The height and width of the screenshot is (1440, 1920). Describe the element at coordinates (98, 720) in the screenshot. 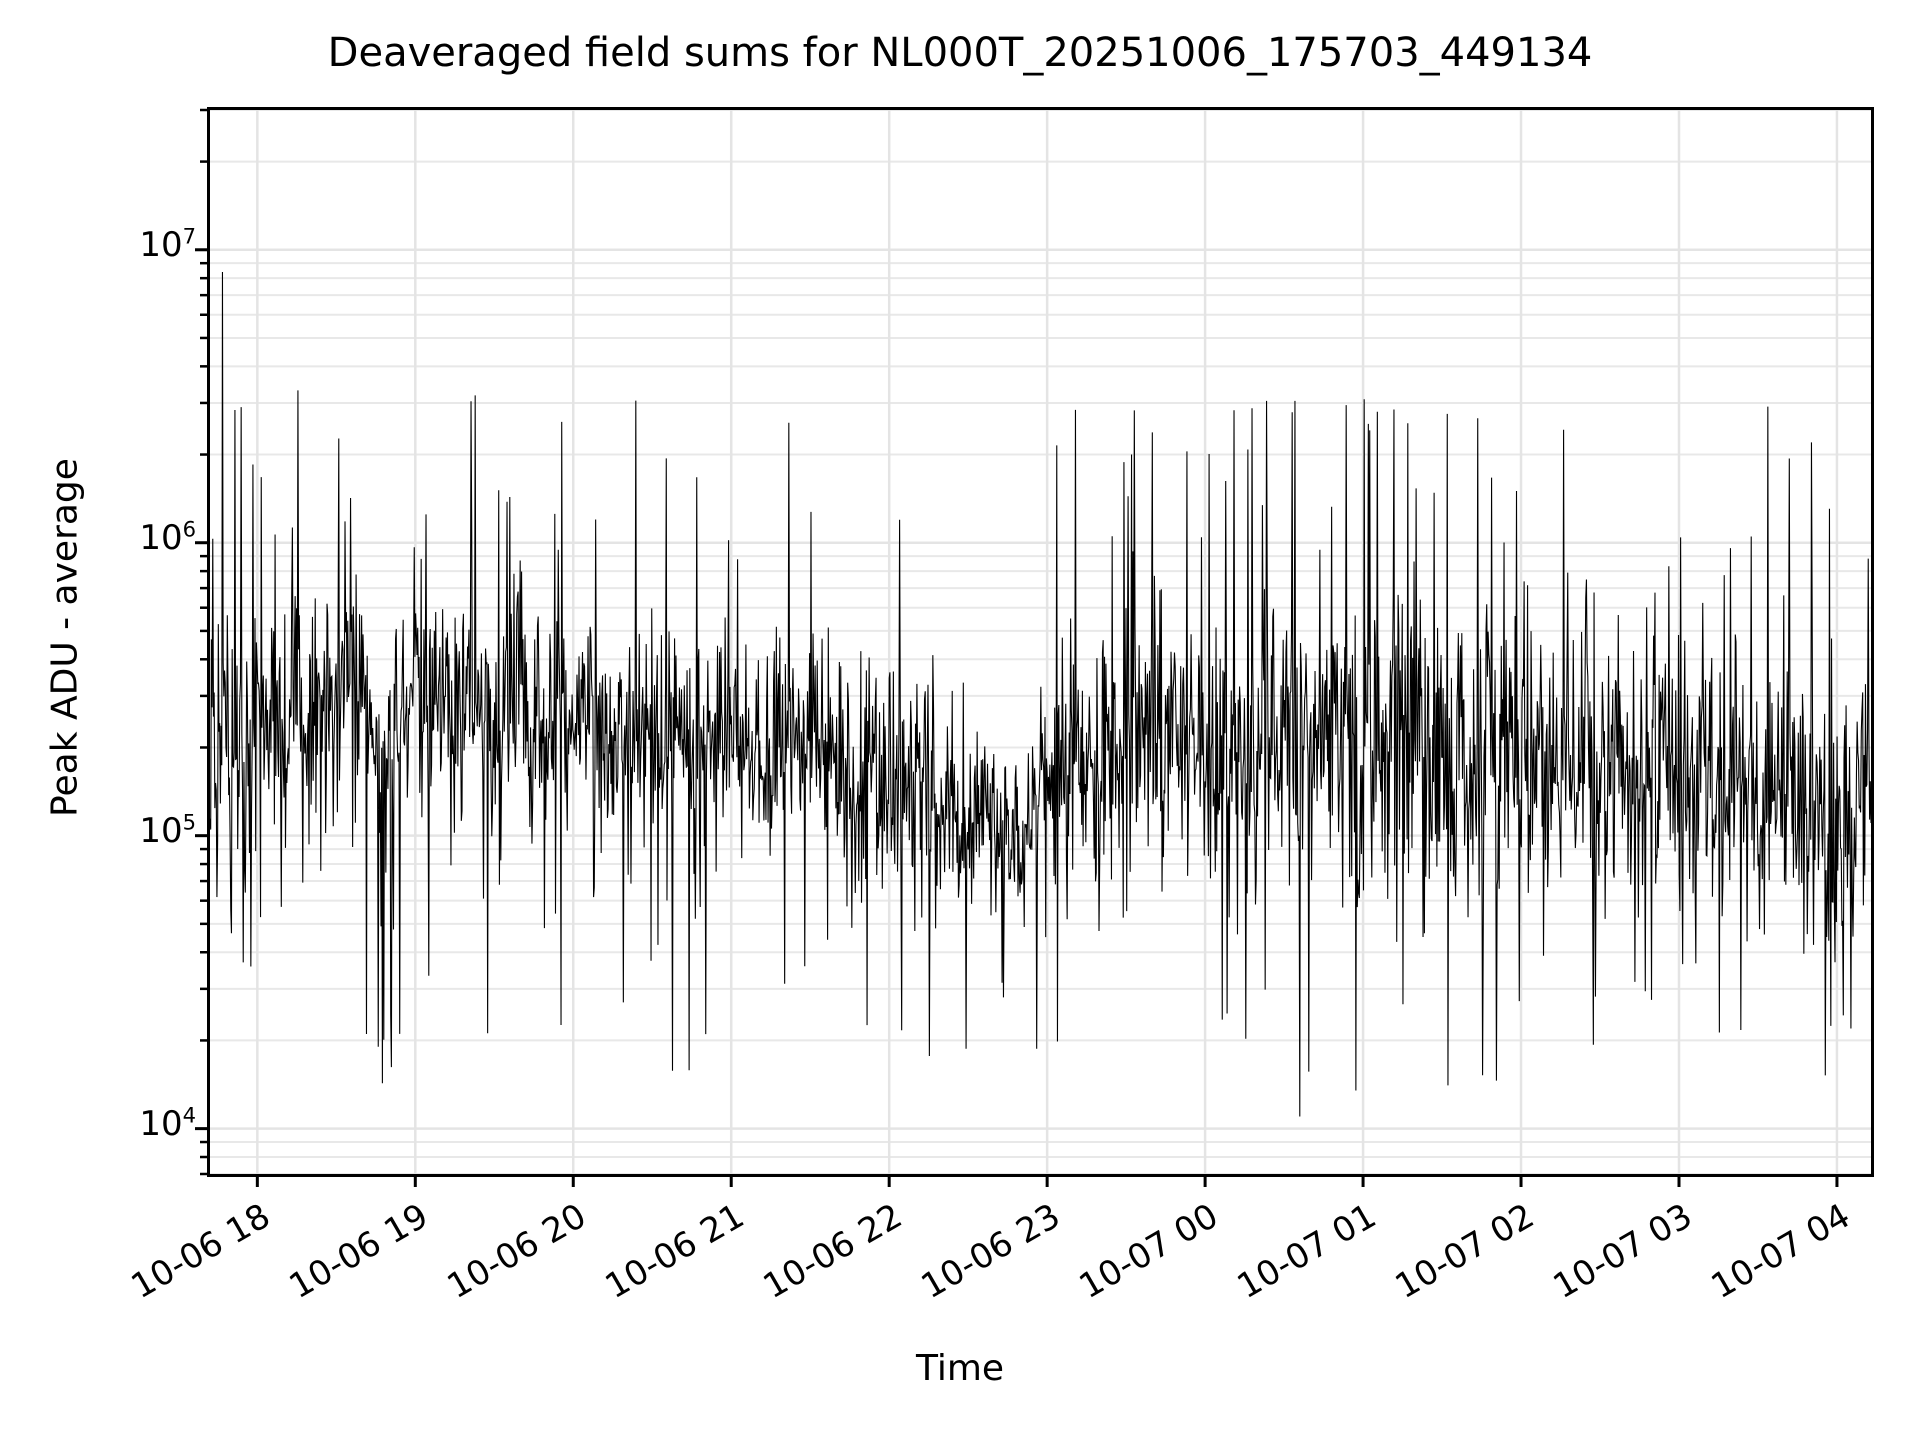

I see `y-axis-tick-labels: 104 105 106 107` at that location.